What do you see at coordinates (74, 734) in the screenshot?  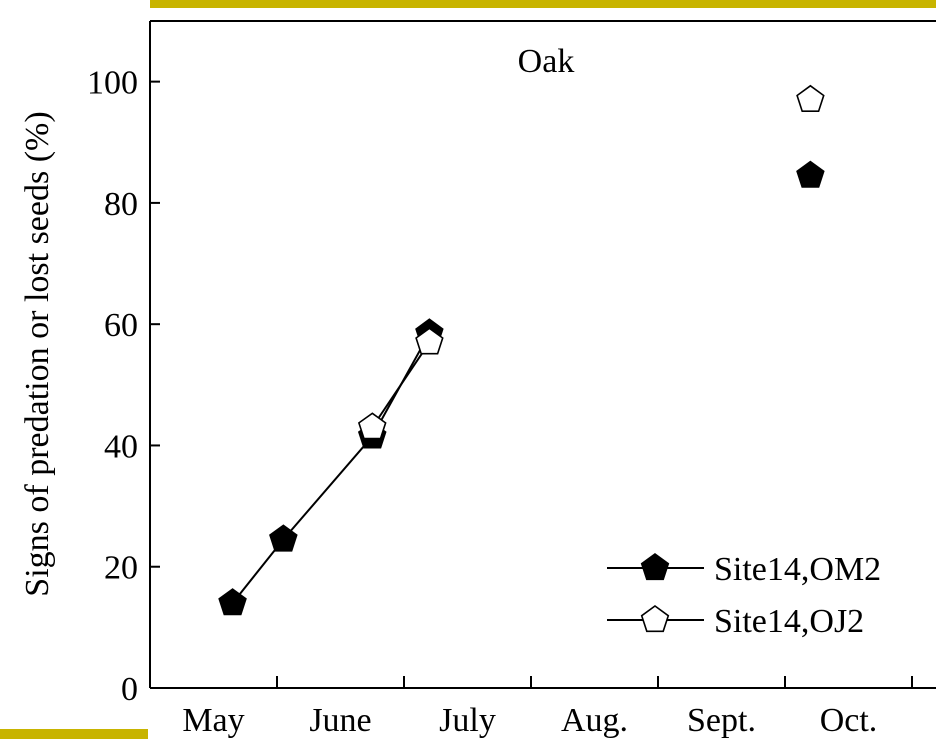 I see `bottom-accent-bar` at bounding box center [74, 734].